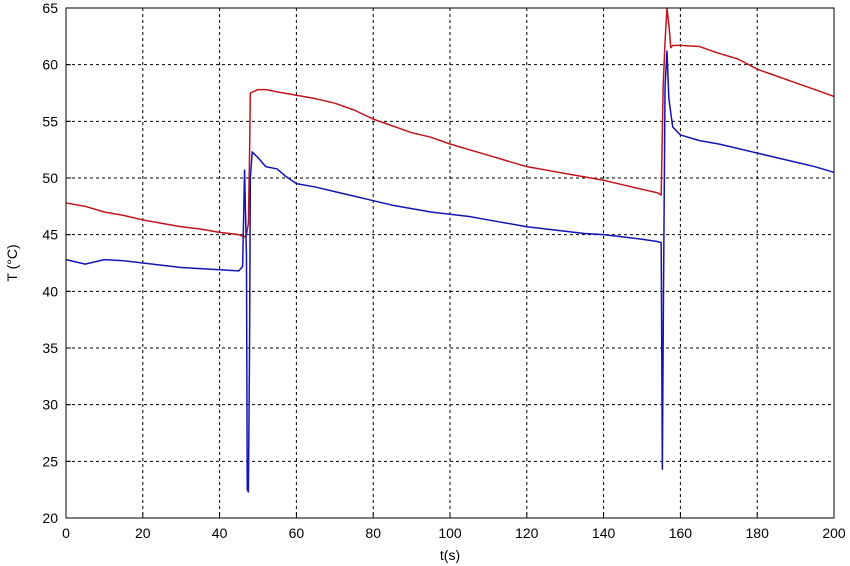  Describe the element at coordinates (50, 405) in the screenshot. I see `y-tick-label: 30` at that location.